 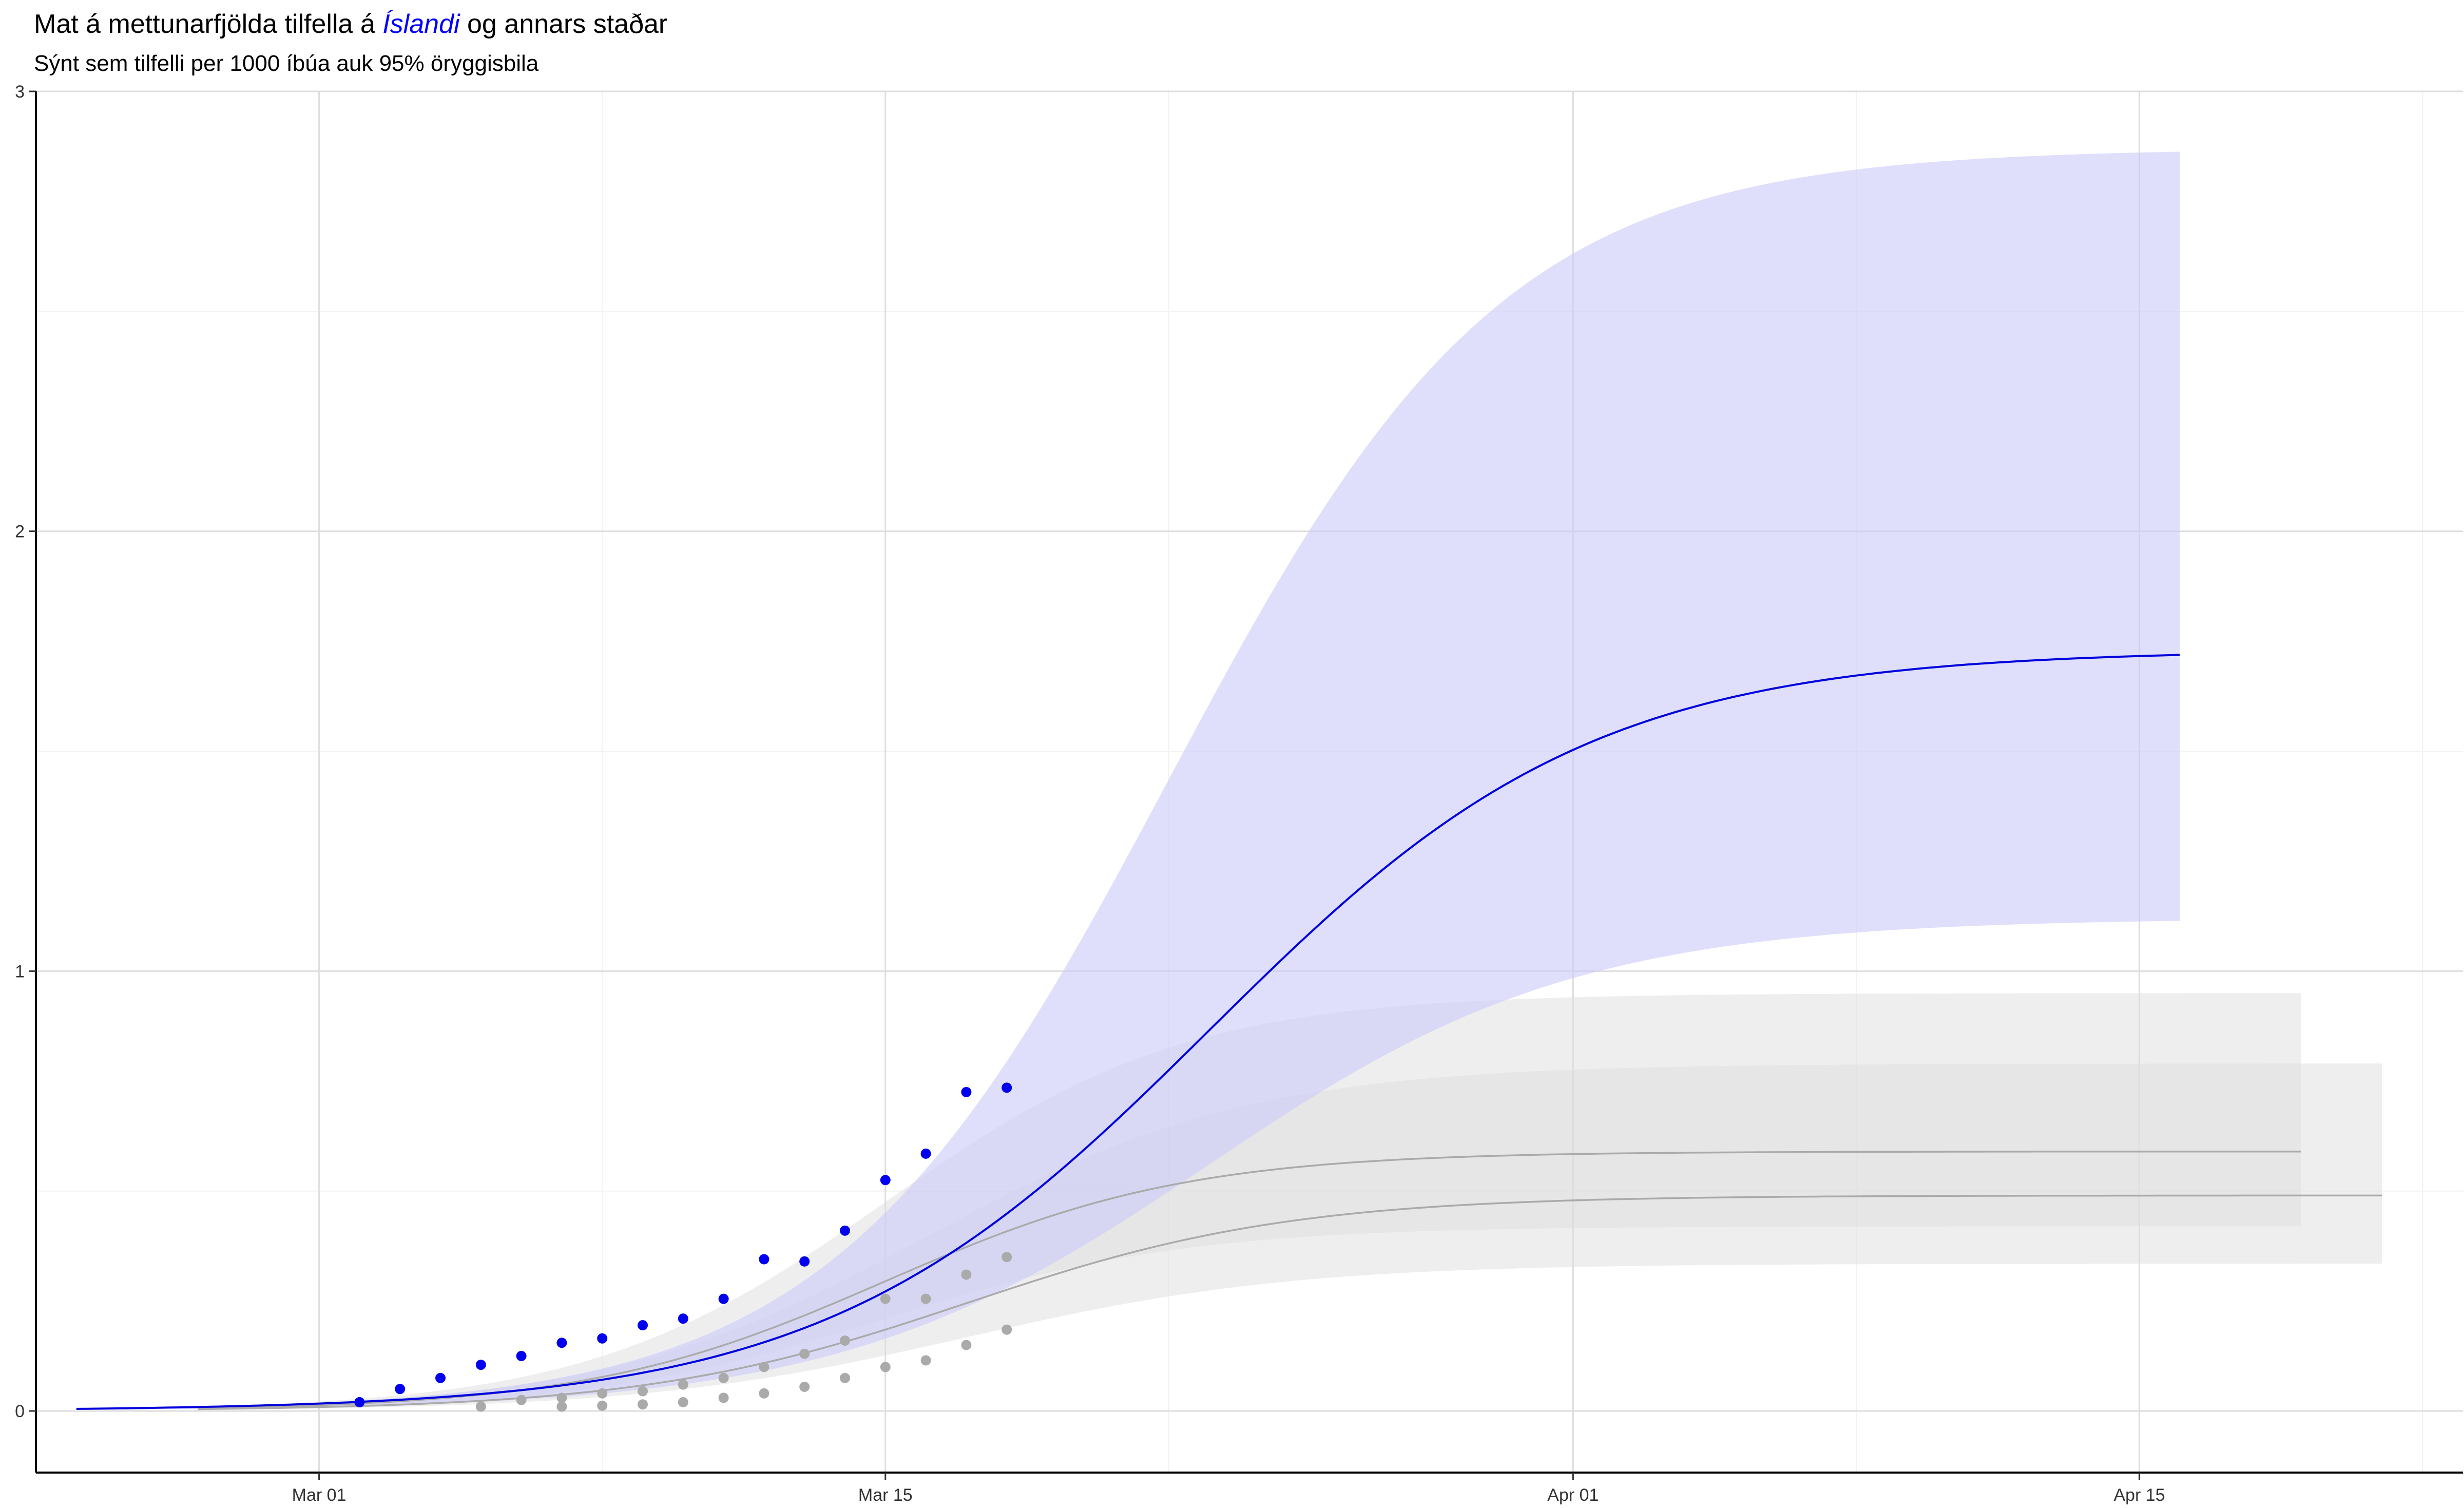 I want to click on chart-title-highlight: Íslandi, so click(x=421, y=24).